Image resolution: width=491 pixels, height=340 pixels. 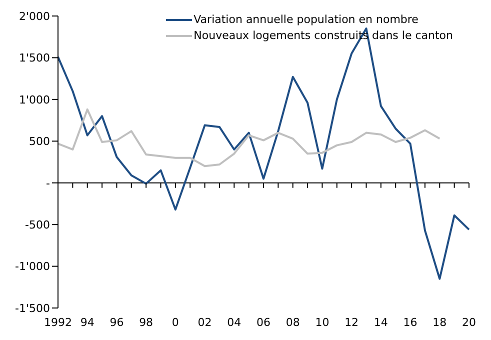 What do you see at coordinates (117, 322) in the screenshot?
I see `x-tick-label: 96` at bounding box center [117, 322].